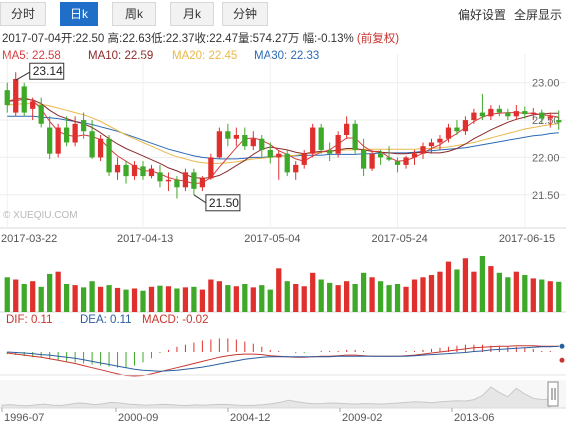 This screenshot has width=566, height=427. Describe the element at coordinates (180, 39) in the screenshot. I see `info-low: 22.37` at that location.